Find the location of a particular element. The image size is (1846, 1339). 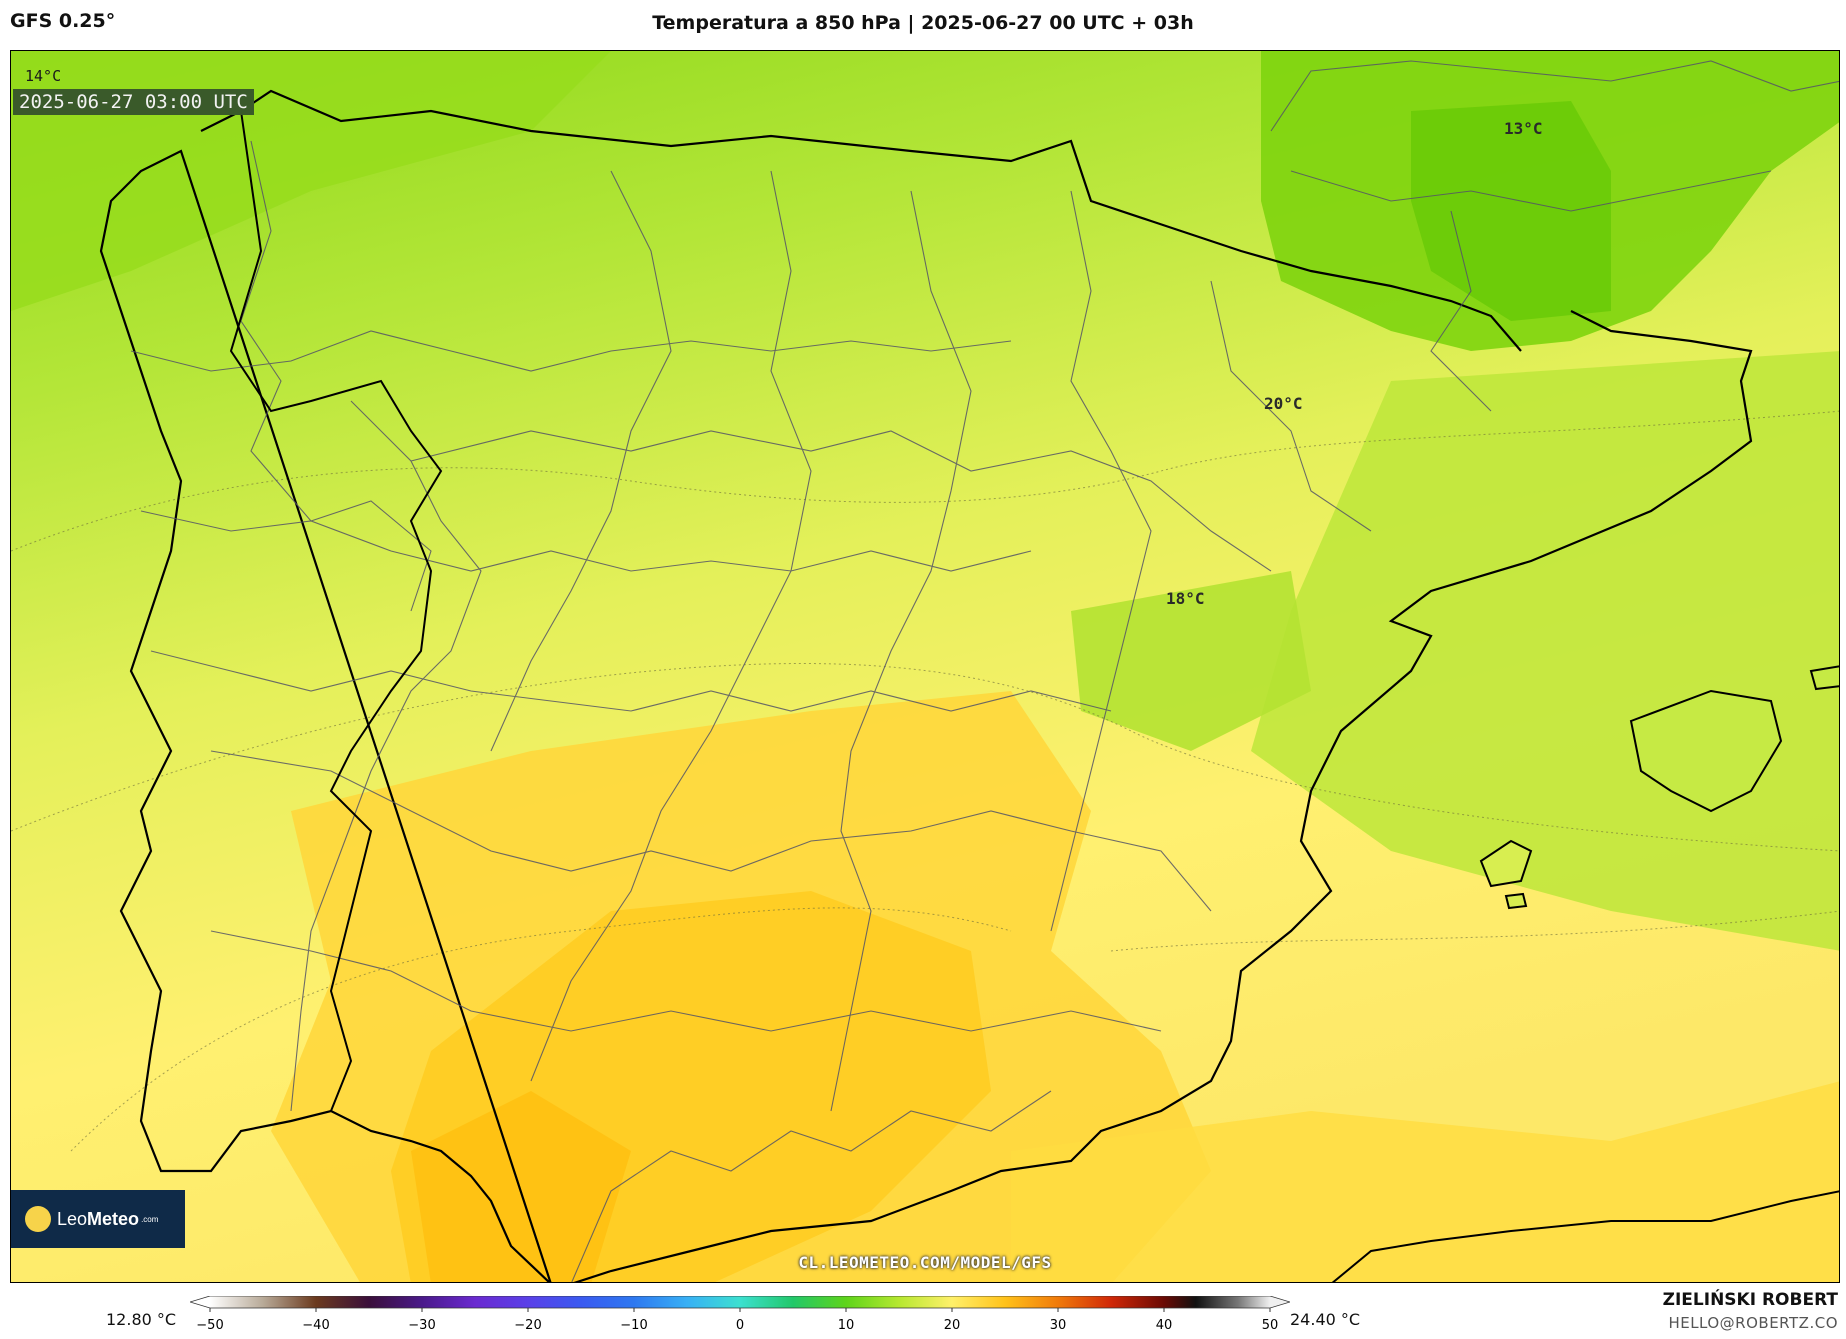

island-menorca is located at coordinates (1824, 678).